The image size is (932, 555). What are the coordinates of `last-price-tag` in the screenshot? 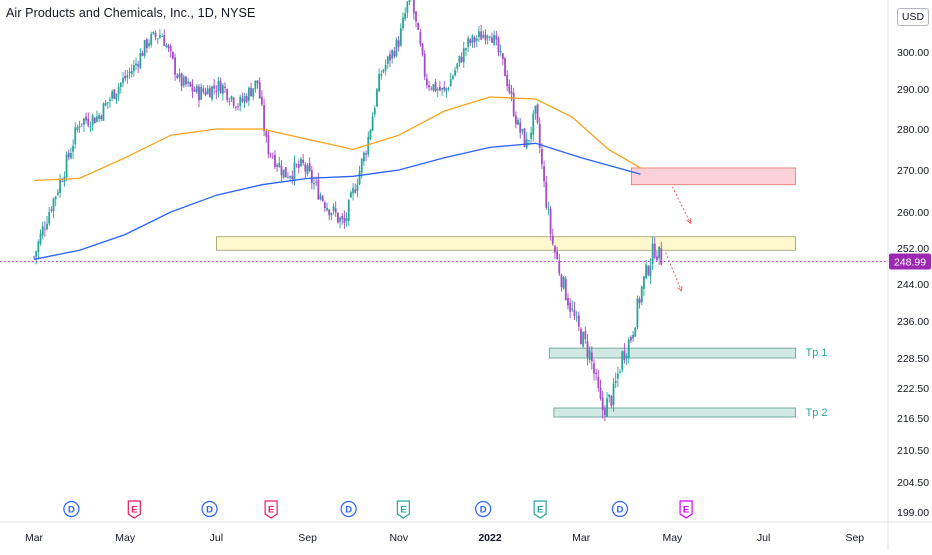 It's located at (910, 261).